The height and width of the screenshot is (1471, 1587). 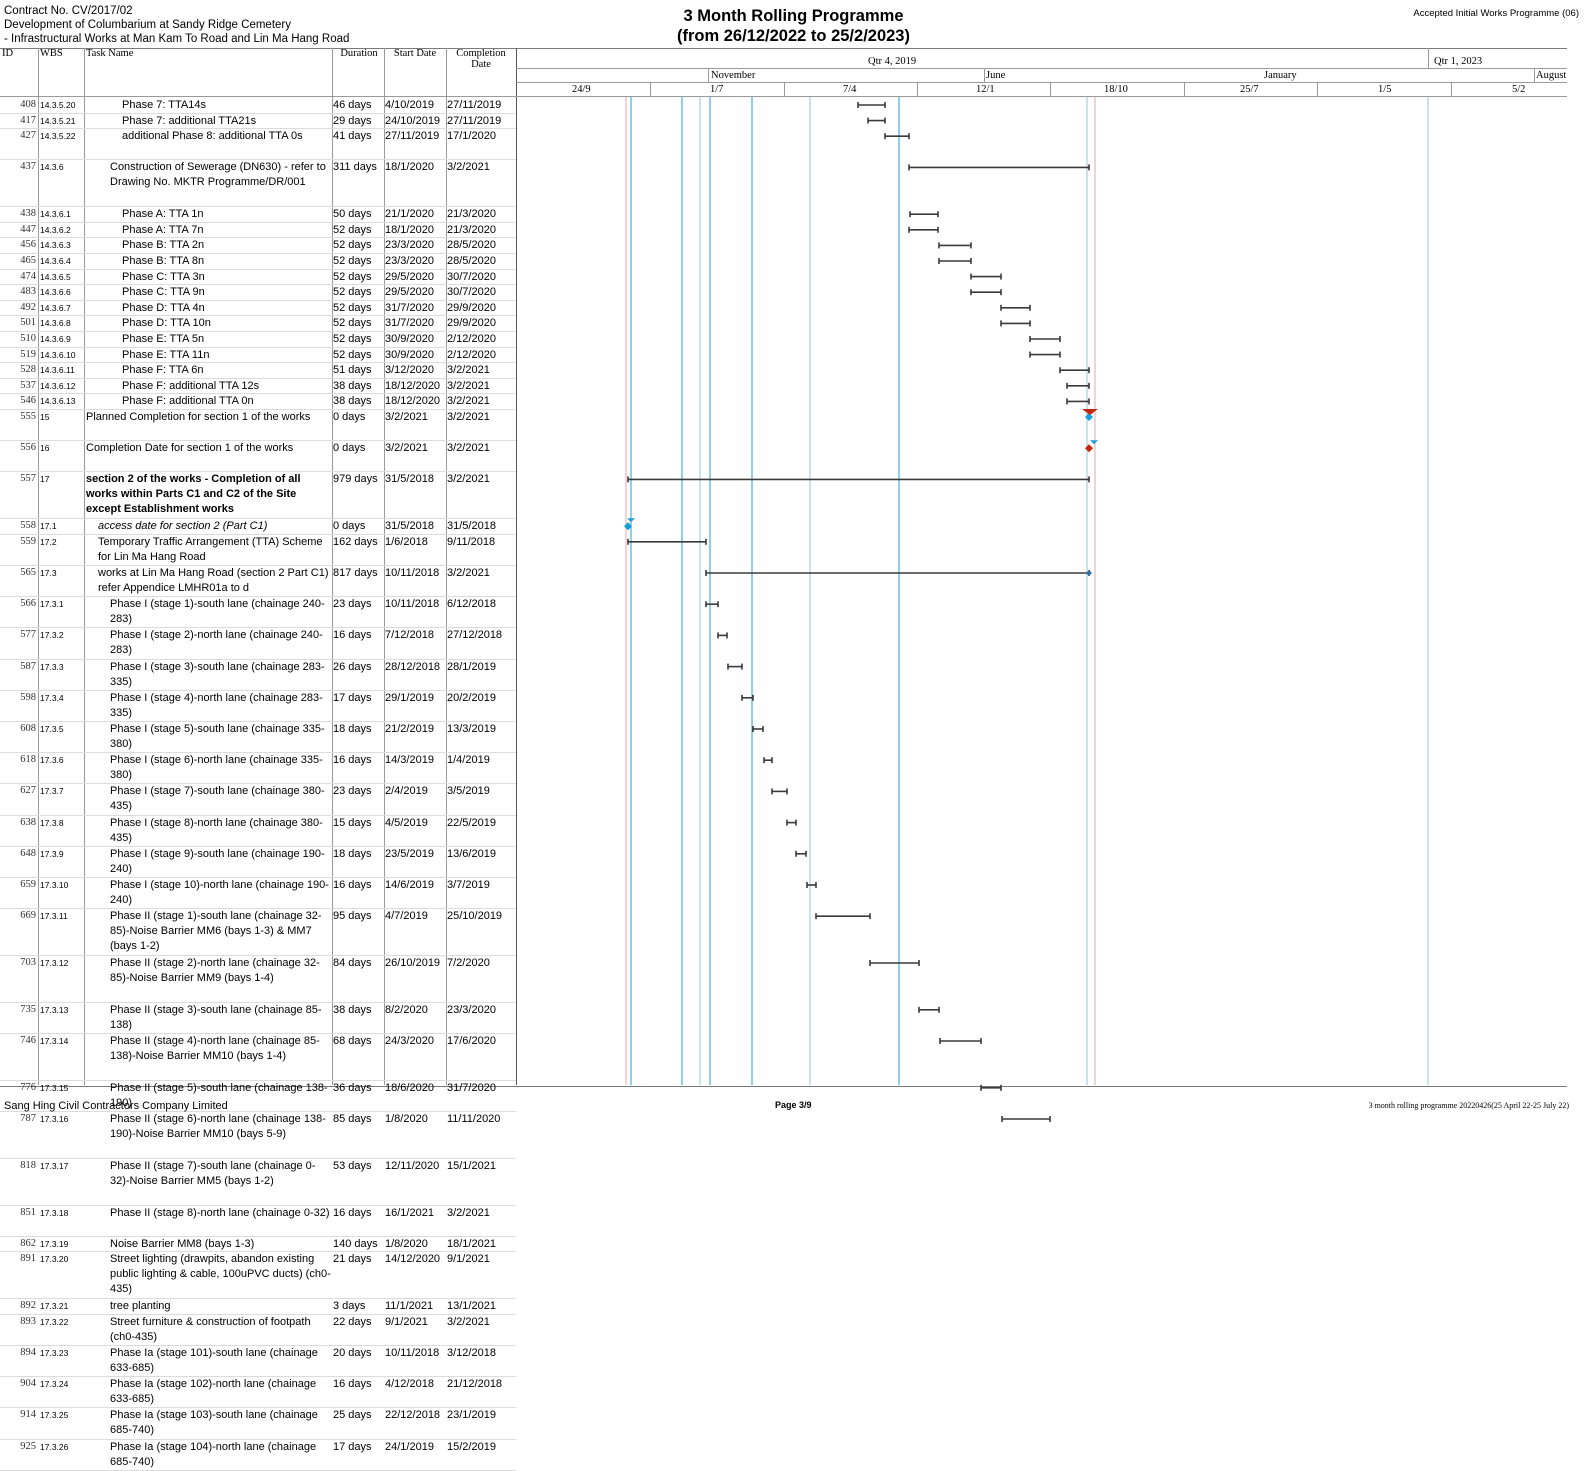 I want to click on col-header-completion: Completion Date, so click(x=481, y=59).